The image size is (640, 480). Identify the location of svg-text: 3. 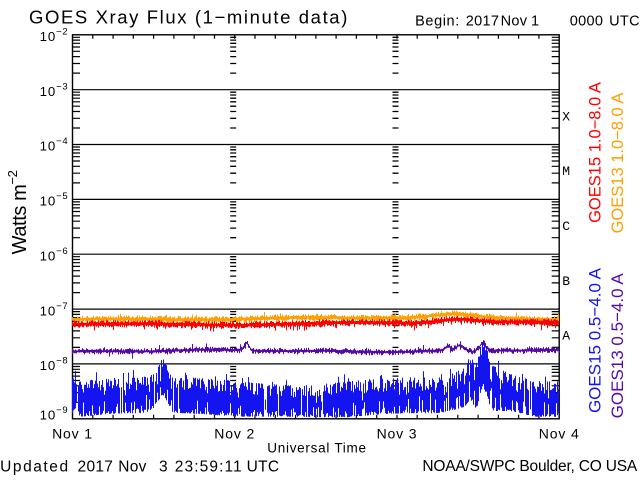
(163, 467).